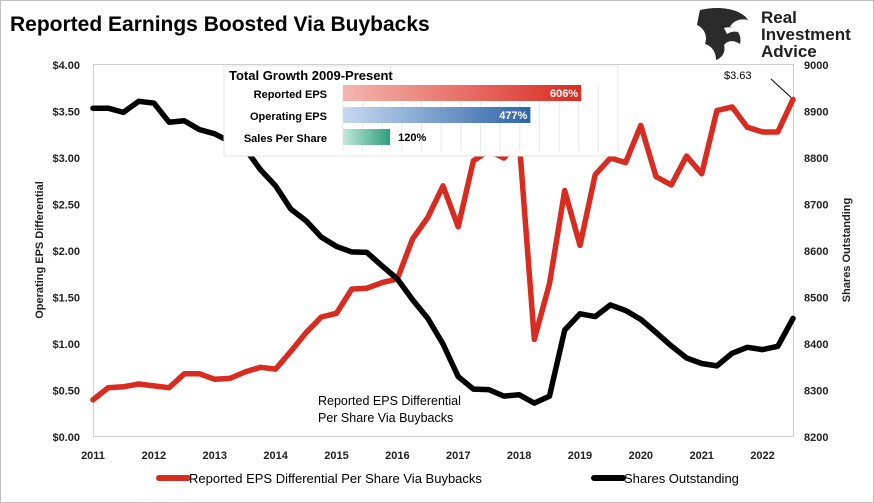 The width and height of the screenshot is (874, 503). Describe the element at coordinates (214, 456) in the screenshot. I see `x-tick-label: 2013` at that location.